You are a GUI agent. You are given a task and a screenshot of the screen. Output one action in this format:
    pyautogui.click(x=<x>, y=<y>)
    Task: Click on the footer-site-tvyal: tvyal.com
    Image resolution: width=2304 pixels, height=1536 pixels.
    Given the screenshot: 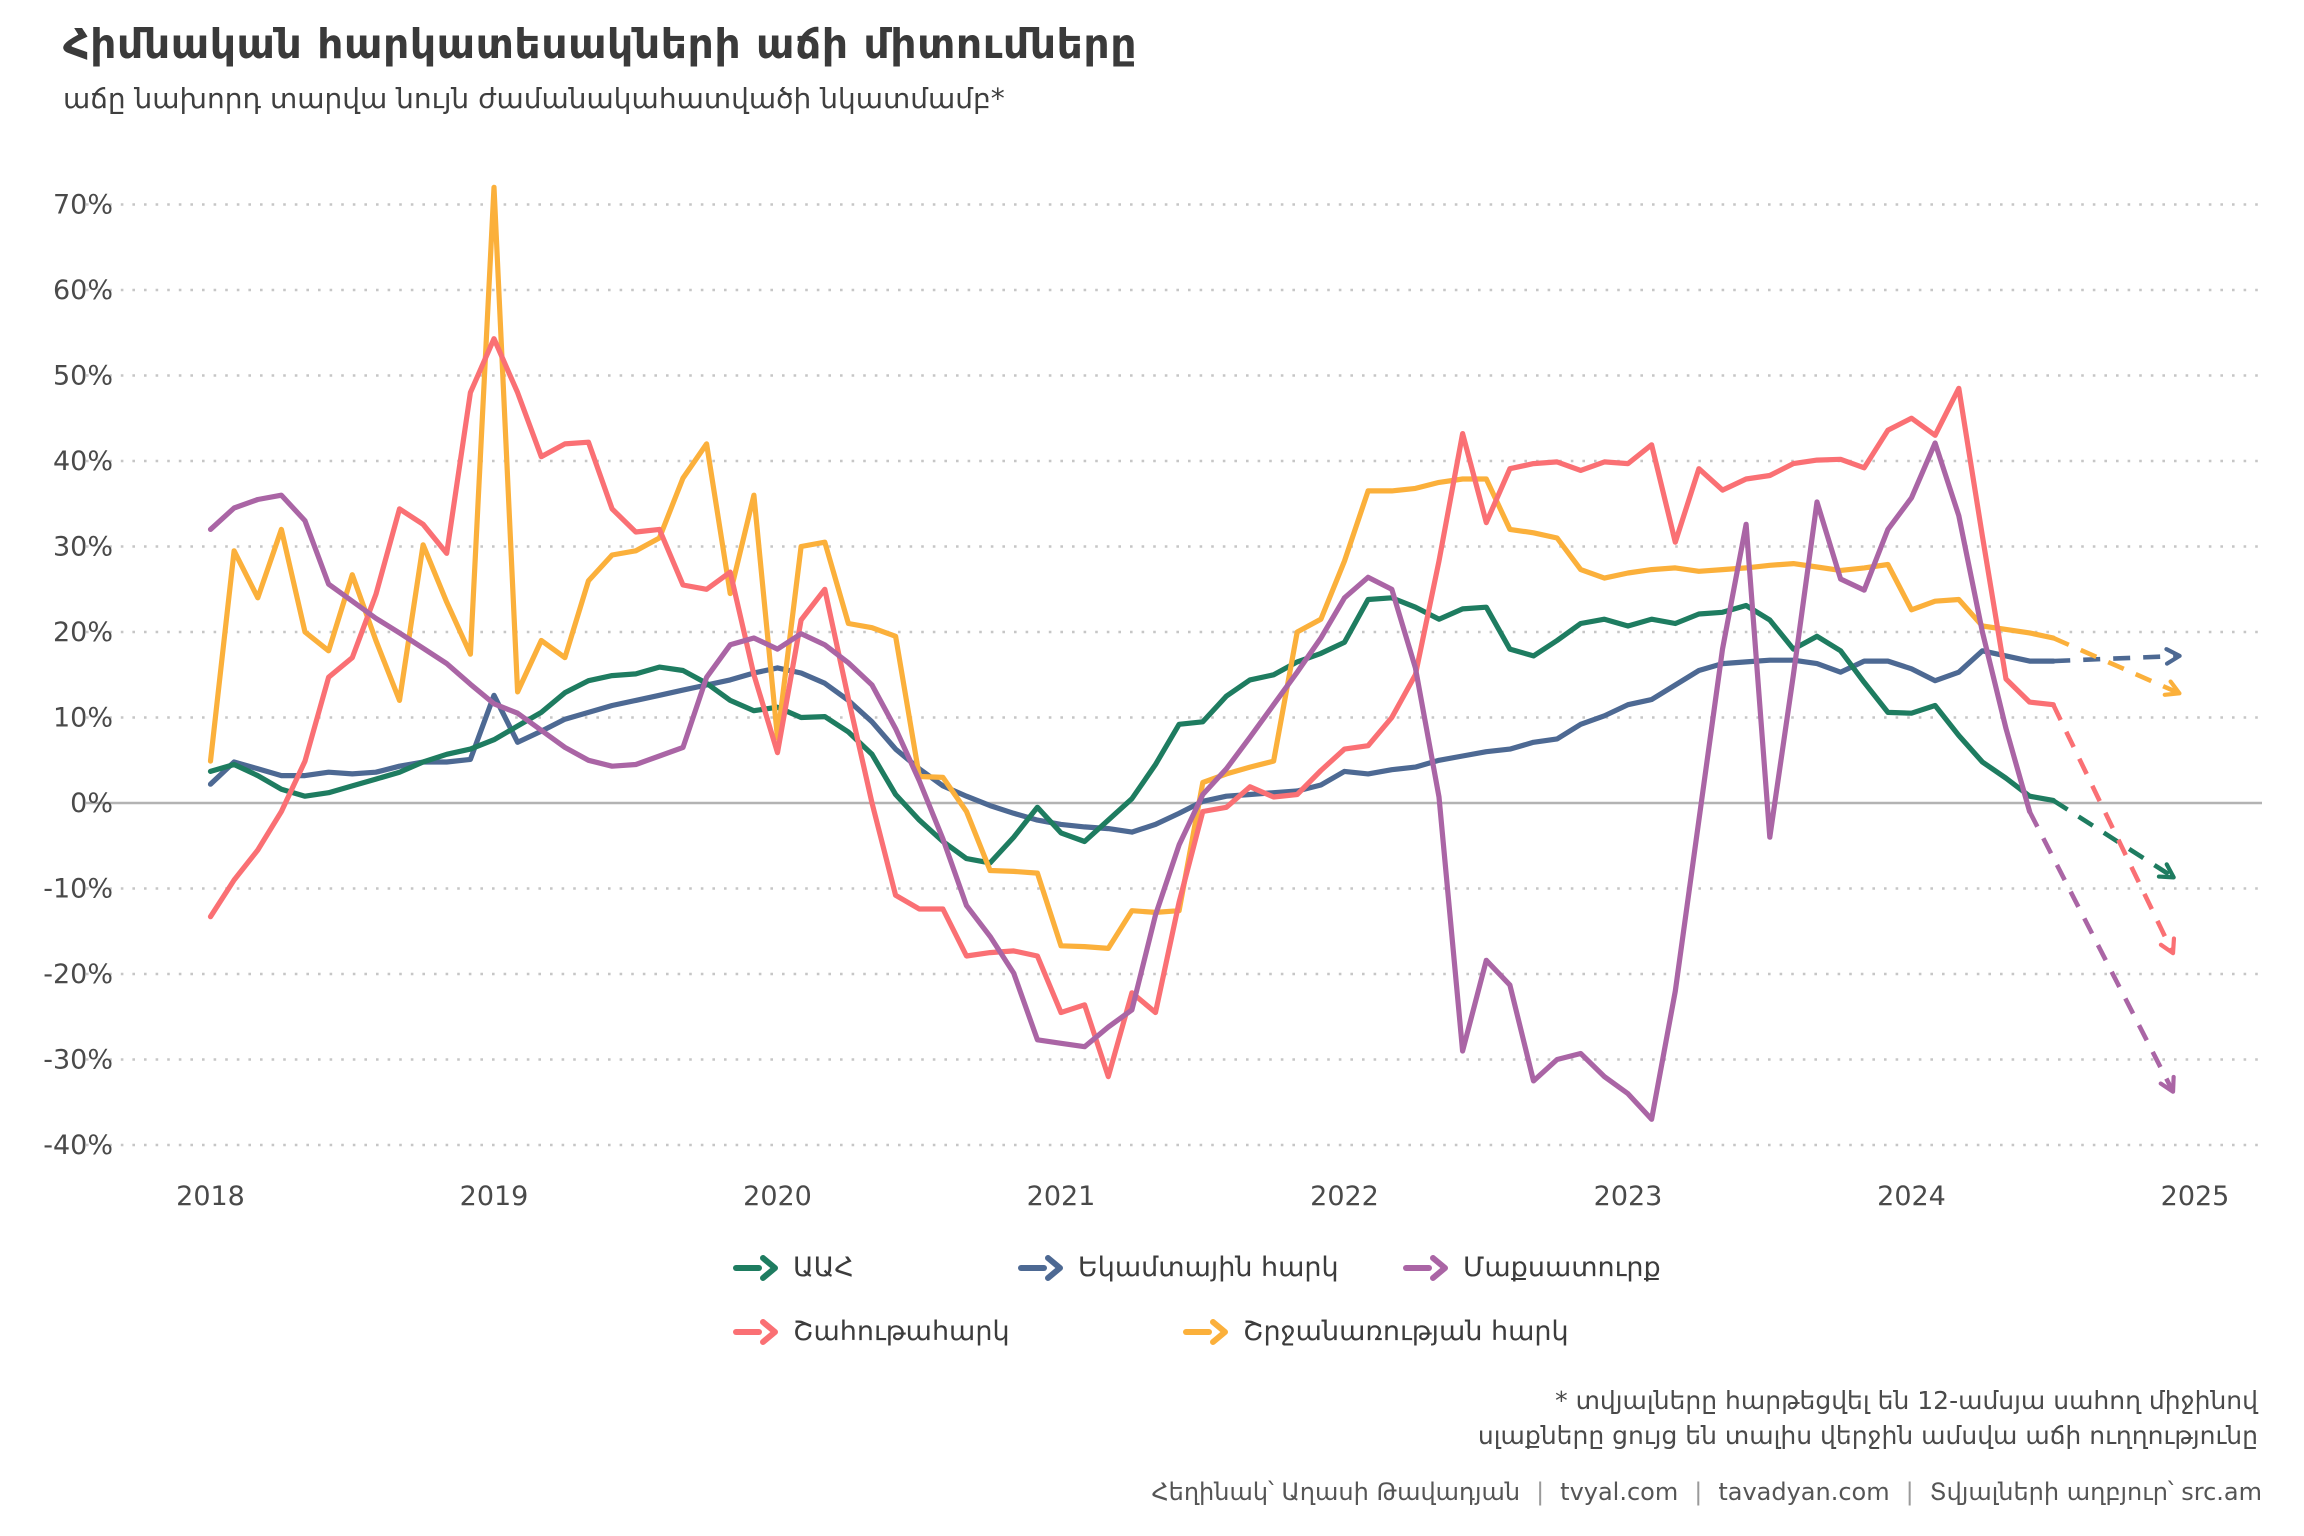 What is the action you would take?
    pyautogui.click(x=1619, y=1492)
    